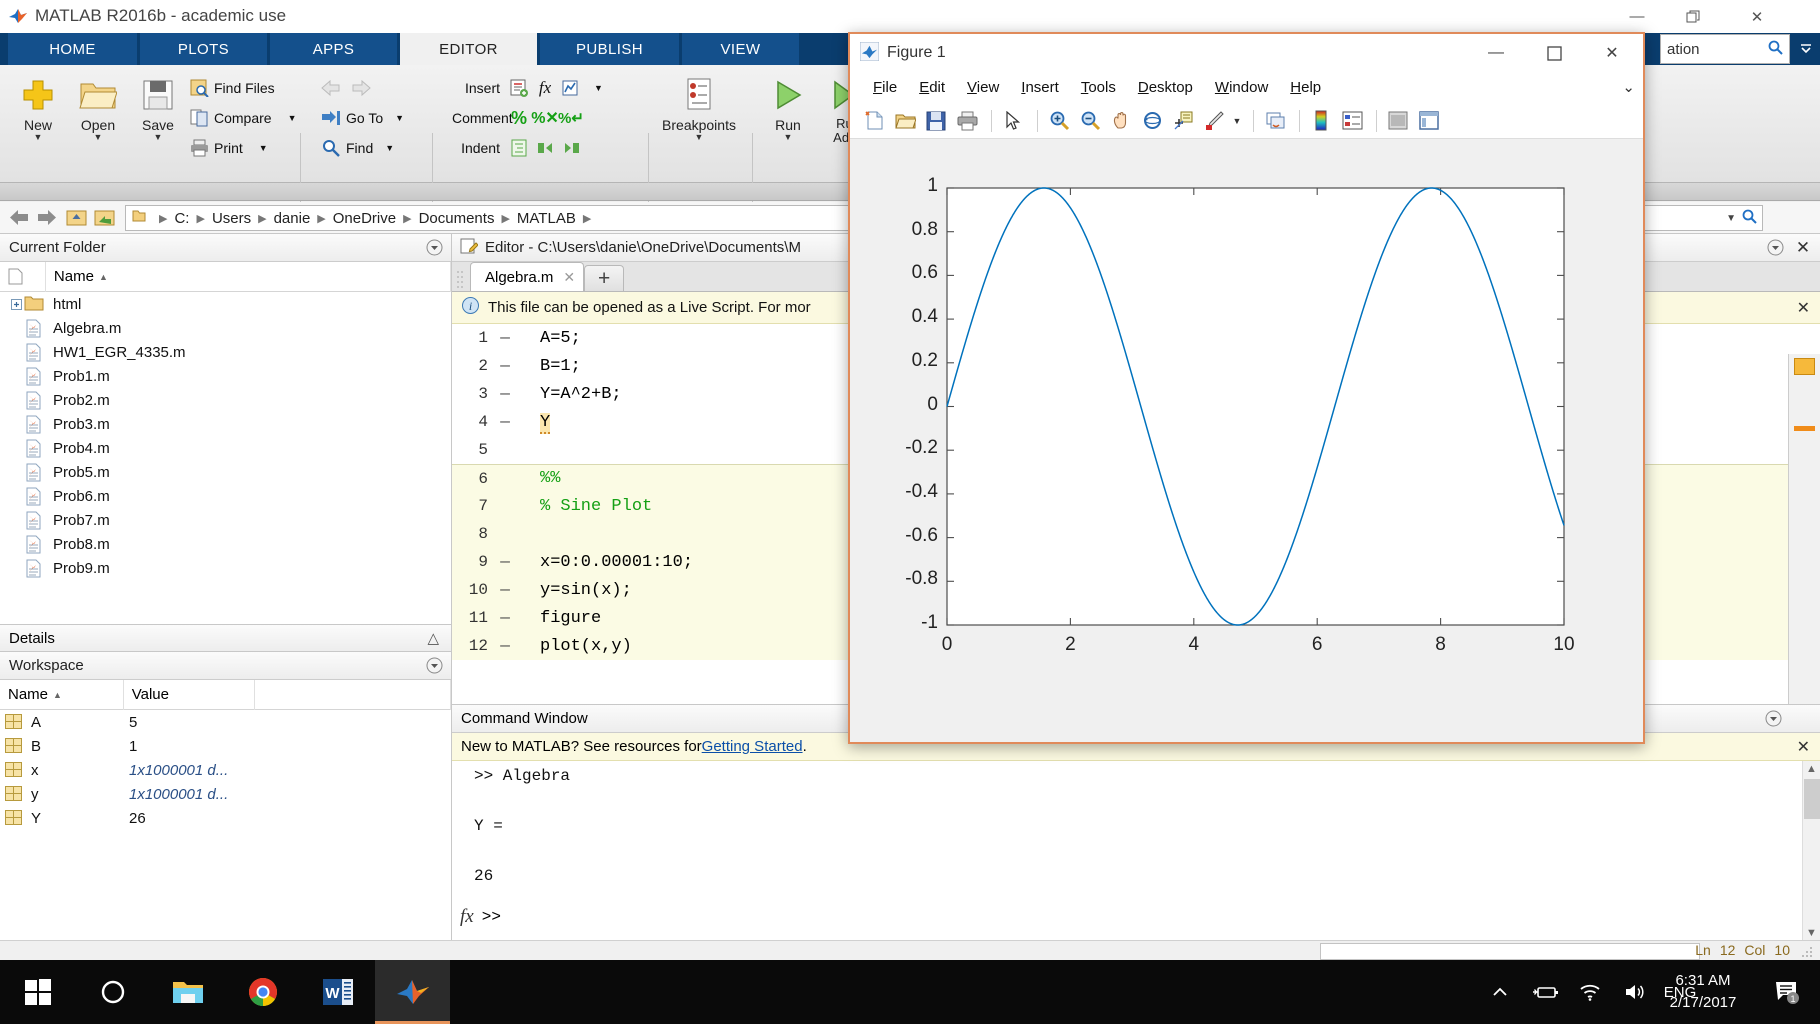 The width and height of the screenshot is (1820, 1024). What do you see at coordinates (23, 276) in the screenshot?
I see `column-file-icon` at bounding box center [23, 276].